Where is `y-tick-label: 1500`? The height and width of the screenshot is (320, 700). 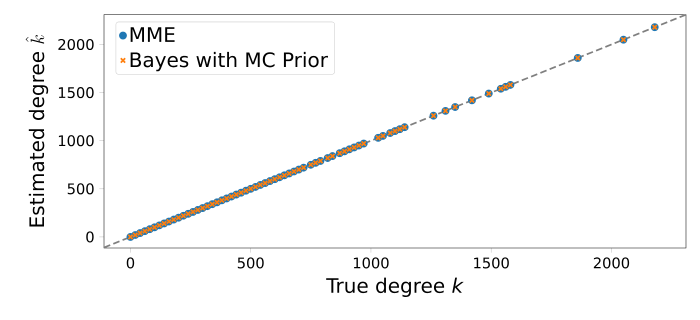 y-tick-label: 1500 is located at coordinates (76, 92).